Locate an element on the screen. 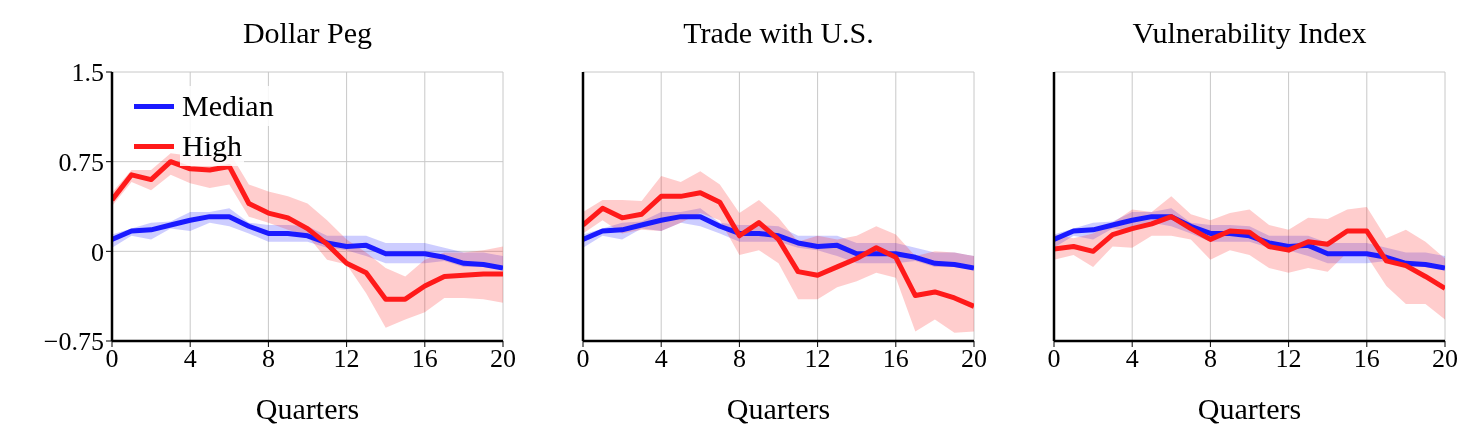  y-tick-label: 0 is located at coordinates (97, 252).